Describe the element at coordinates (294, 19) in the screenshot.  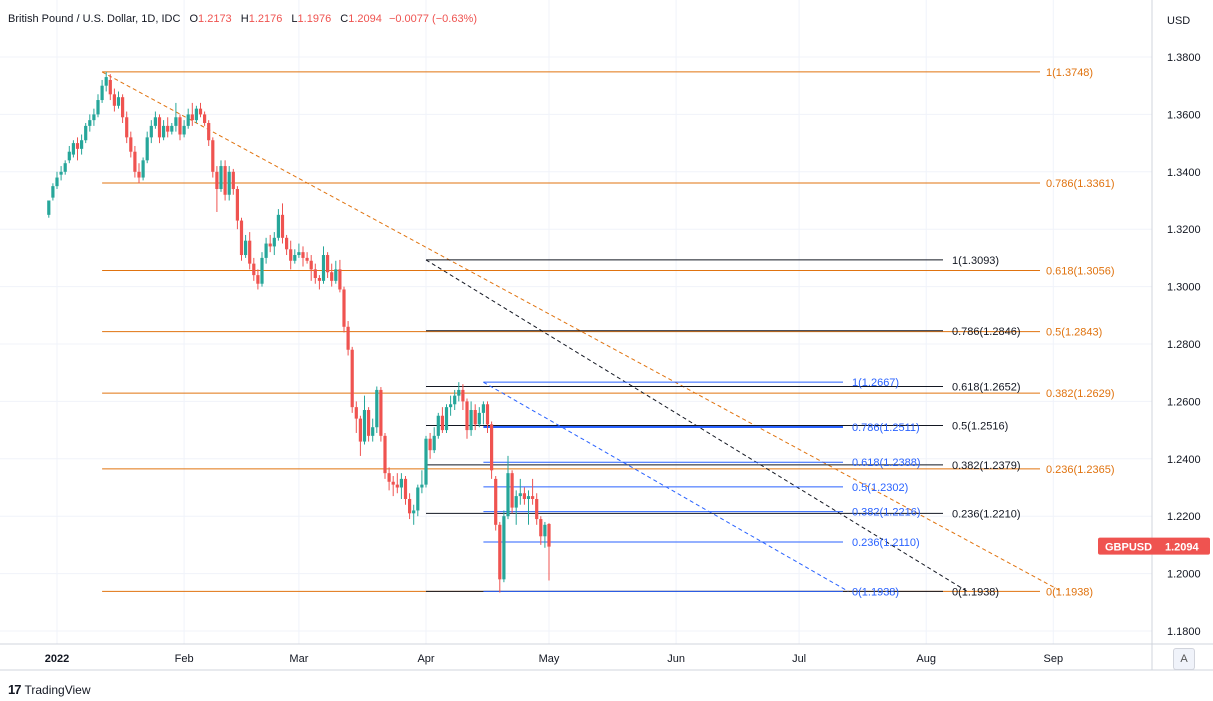
I see `low-label: L` at that location.